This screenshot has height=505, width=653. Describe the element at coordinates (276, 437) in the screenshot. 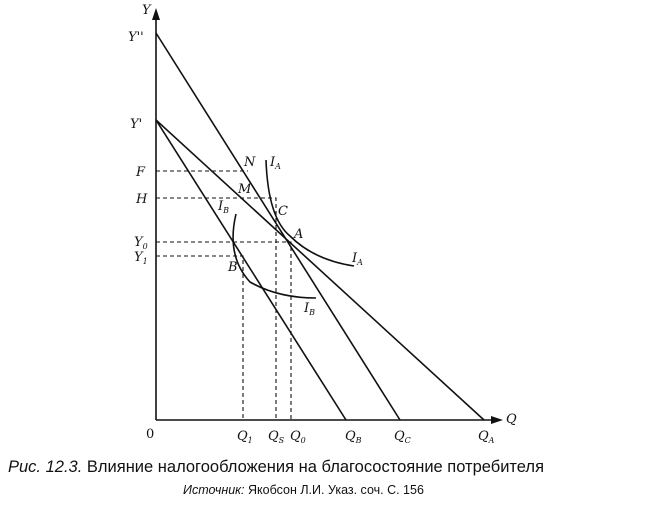

I see `tick-qs: QS` at that location.